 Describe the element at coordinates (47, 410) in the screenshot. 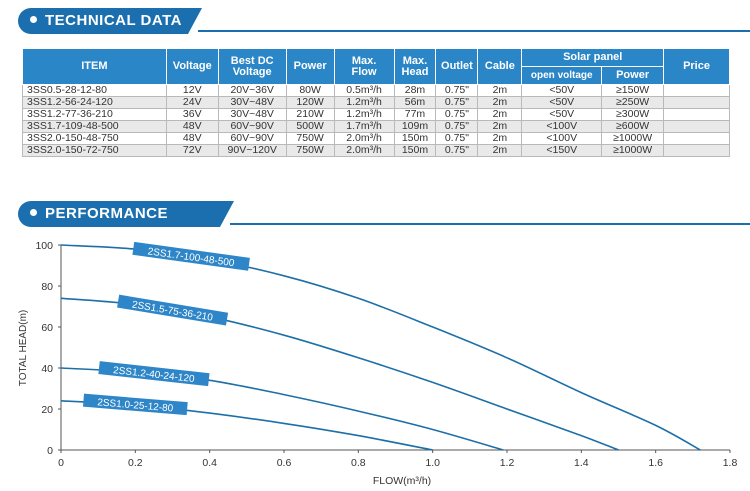

I see `y-tick-label: 20` at that location.